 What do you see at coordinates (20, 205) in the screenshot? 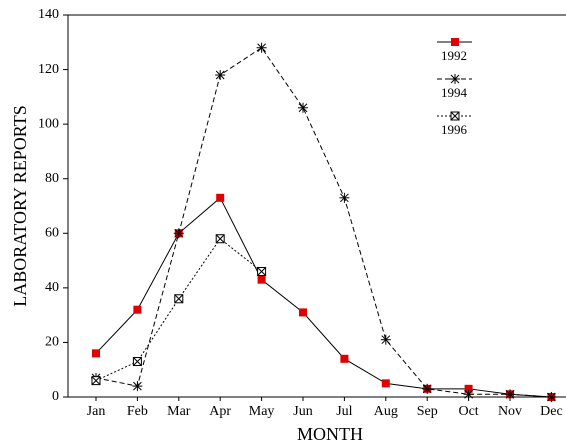
I see `y-axis-title: LABORATORY REPORTS` at bounding box center [20, 205].